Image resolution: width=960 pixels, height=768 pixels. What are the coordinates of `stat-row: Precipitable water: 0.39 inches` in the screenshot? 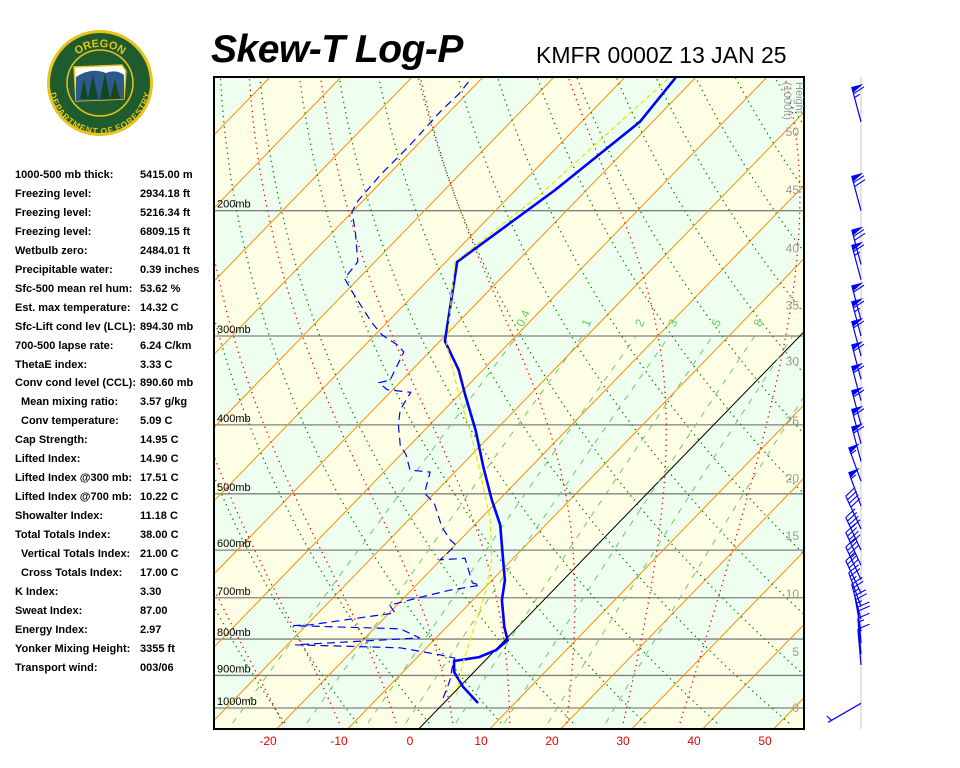 It's located at (115, 273).